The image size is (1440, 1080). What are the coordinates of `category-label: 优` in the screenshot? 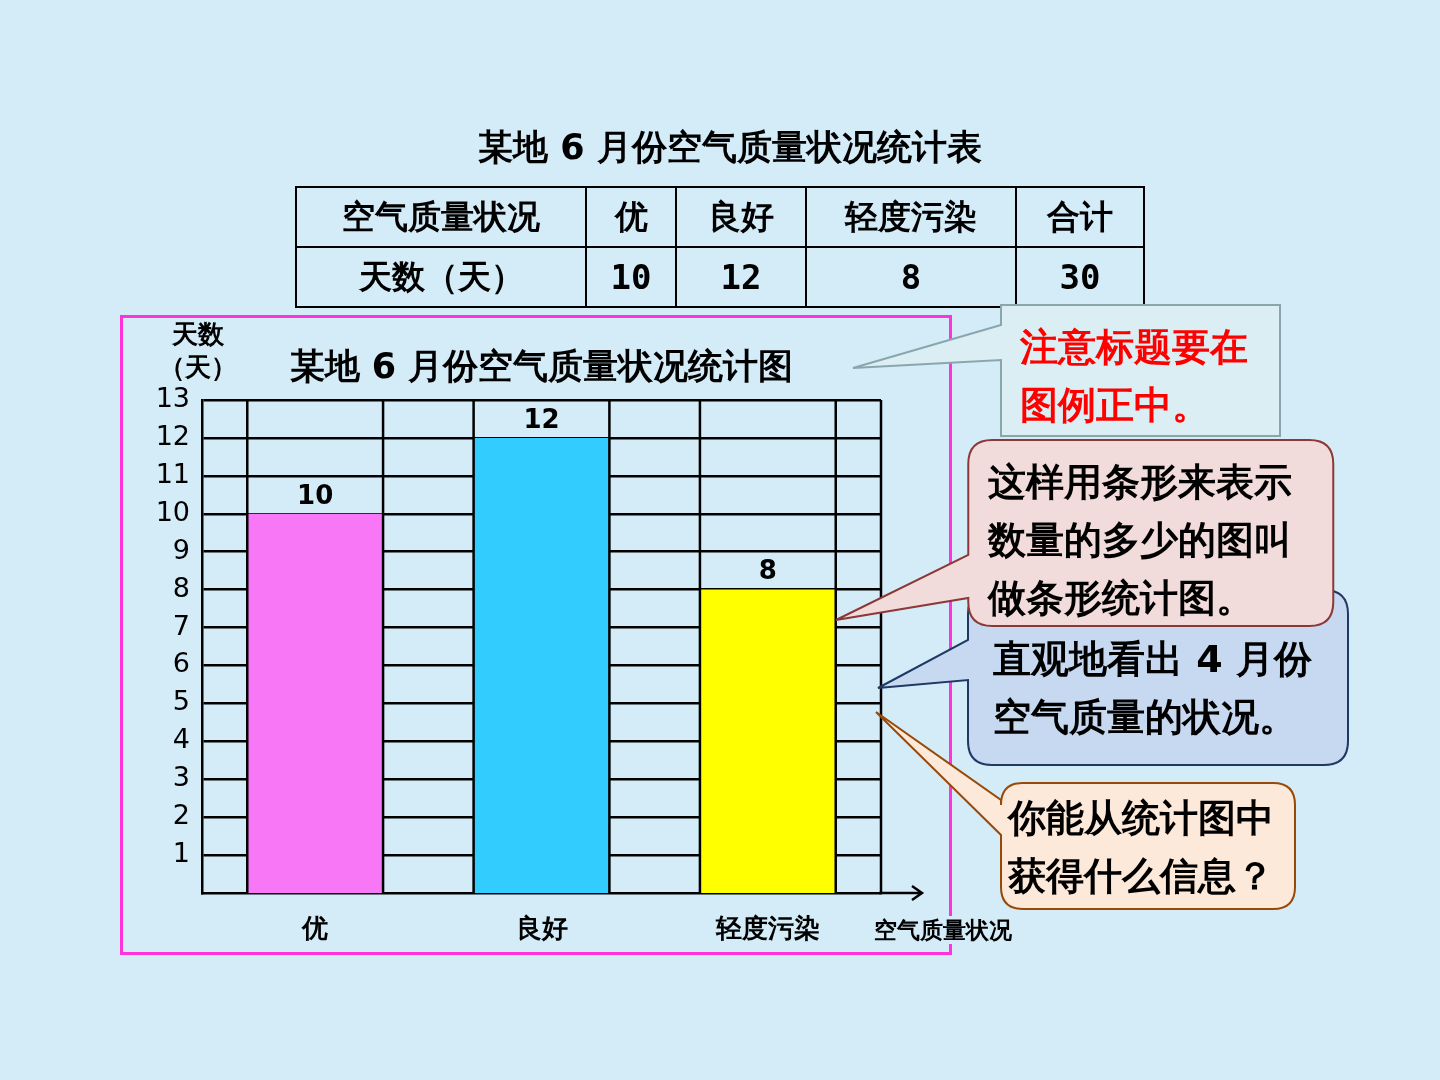 It's located at (631, 216).